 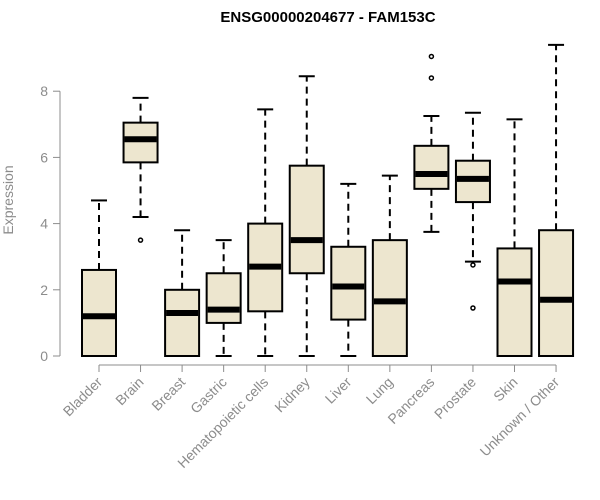 What do you see at coordinates (168, 394) in the screenshot?
I see `x-tick-label: Breast` at bounding box center [168, 394].